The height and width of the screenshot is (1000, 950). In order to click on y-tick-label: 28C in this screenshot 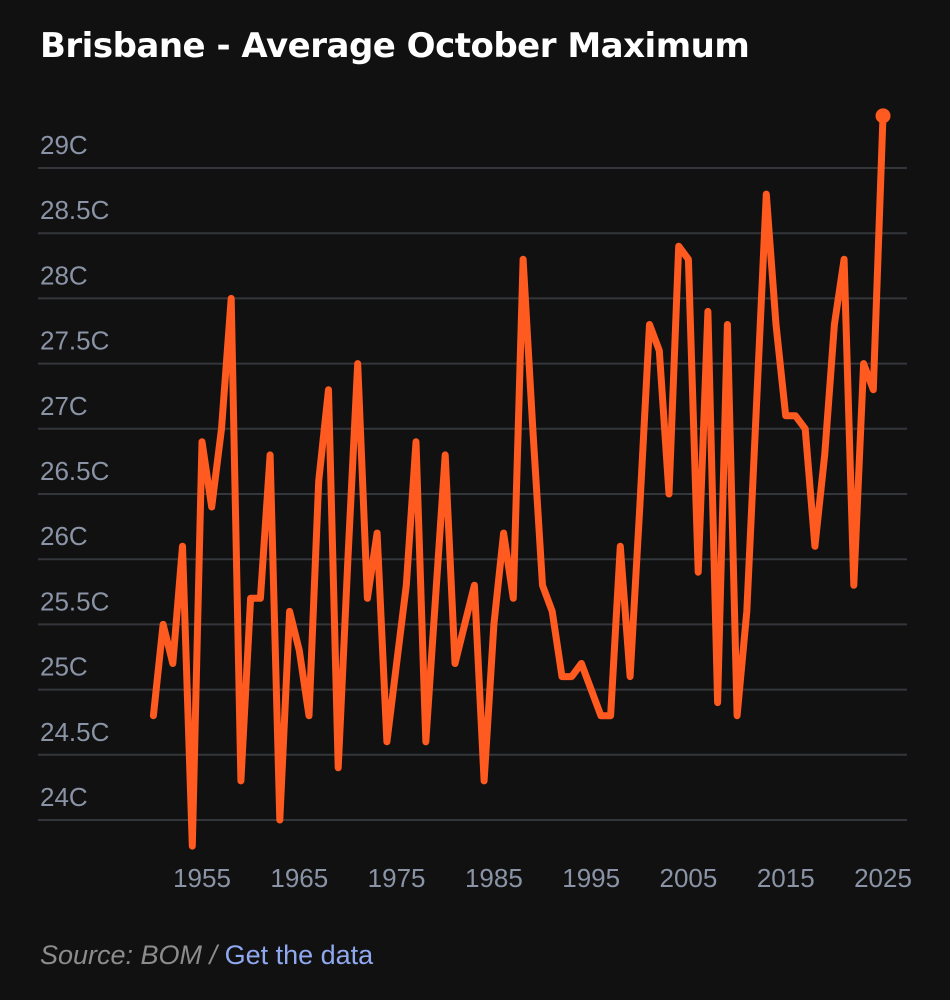, I will do `click(64, 275)`.